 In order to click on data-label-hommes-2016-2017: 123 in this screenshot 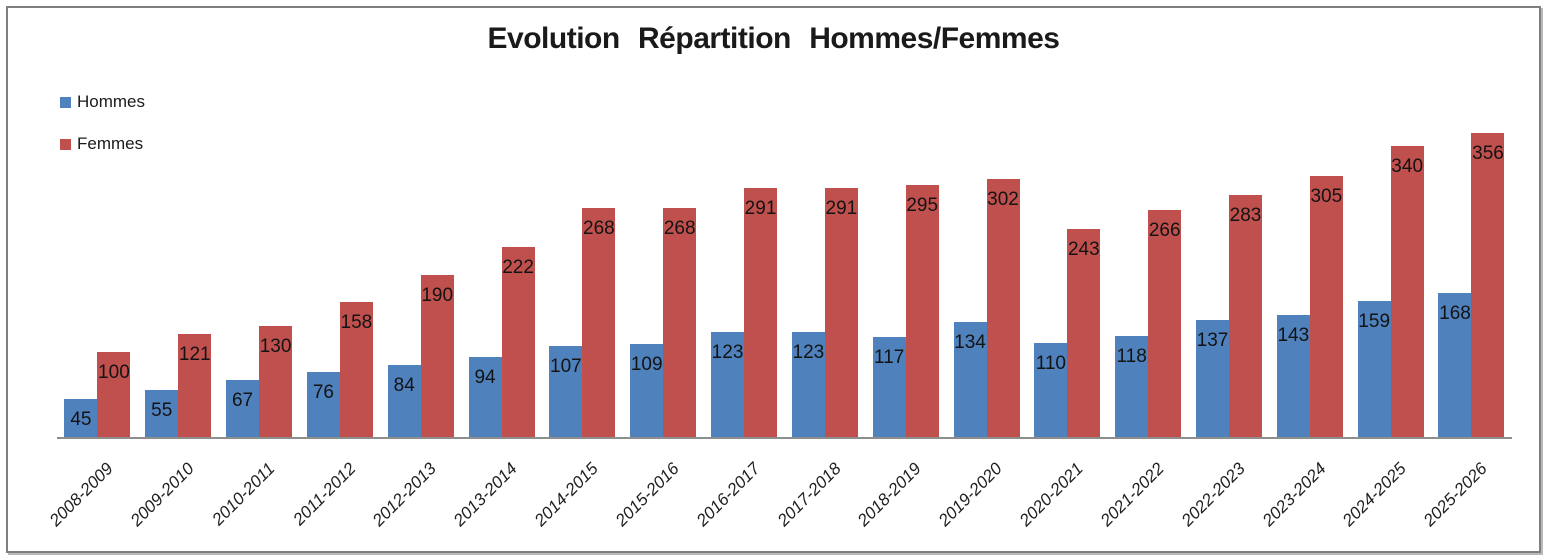, I will do `click(727, 352)`.